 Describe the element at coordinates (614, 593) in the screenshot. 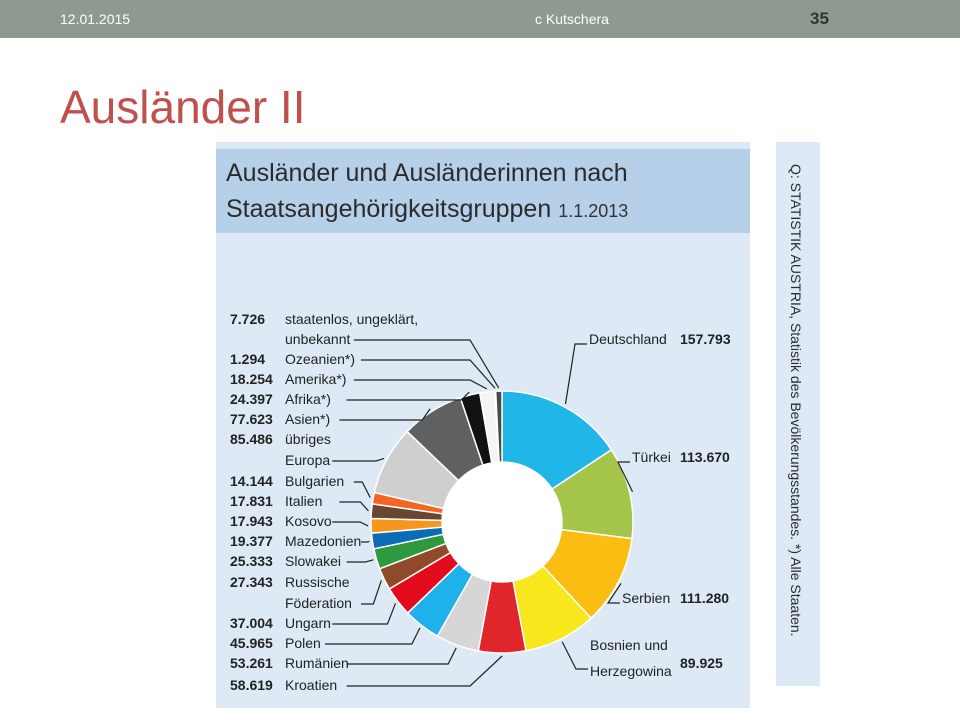

I see `leader-serbien` at that location.